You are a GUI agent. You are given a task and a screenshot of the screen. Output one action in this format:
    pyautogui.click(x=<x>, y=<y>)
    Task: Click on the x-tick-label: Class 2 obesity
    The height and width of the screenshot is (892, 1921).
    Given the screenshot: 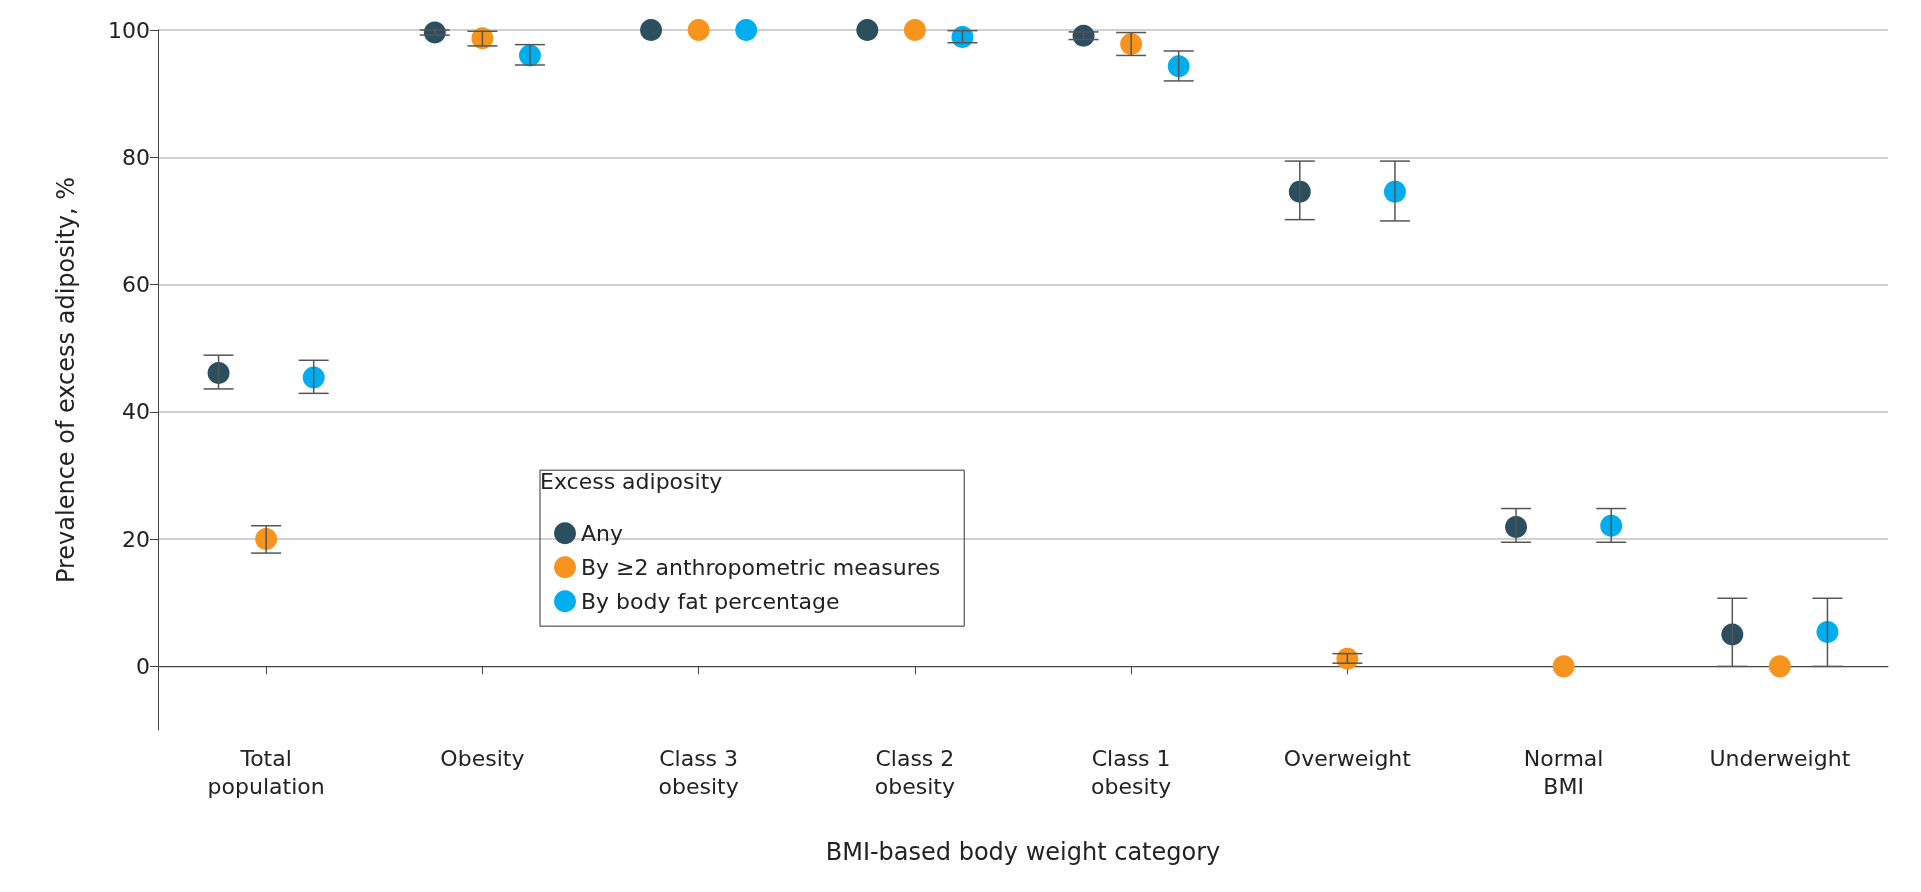 What is the action you would take?
    pyautogui.click(x=914, y=772)
    